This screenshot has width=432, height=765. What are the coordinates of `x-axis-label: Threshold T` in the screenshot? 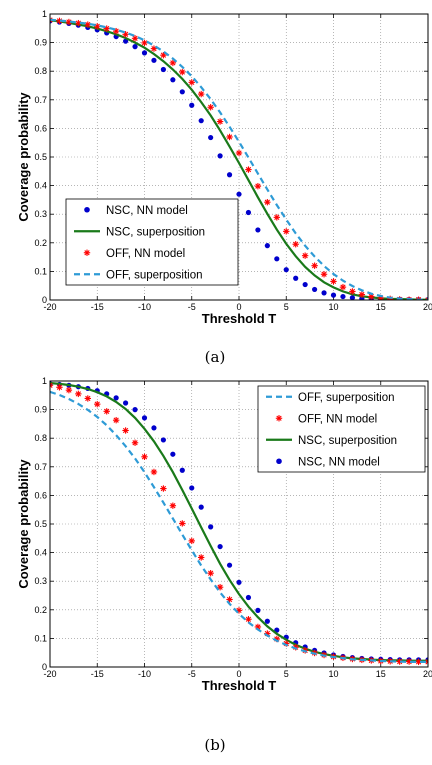 It's located at (239, 318).